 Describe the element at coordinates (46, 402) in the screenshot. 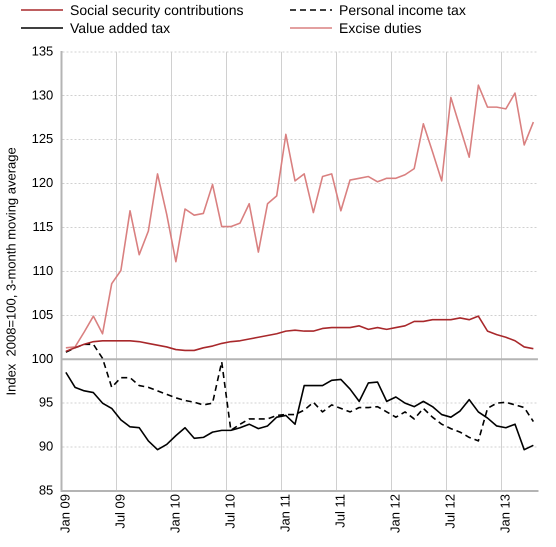

I see `y-tick-label: 95` at that location.